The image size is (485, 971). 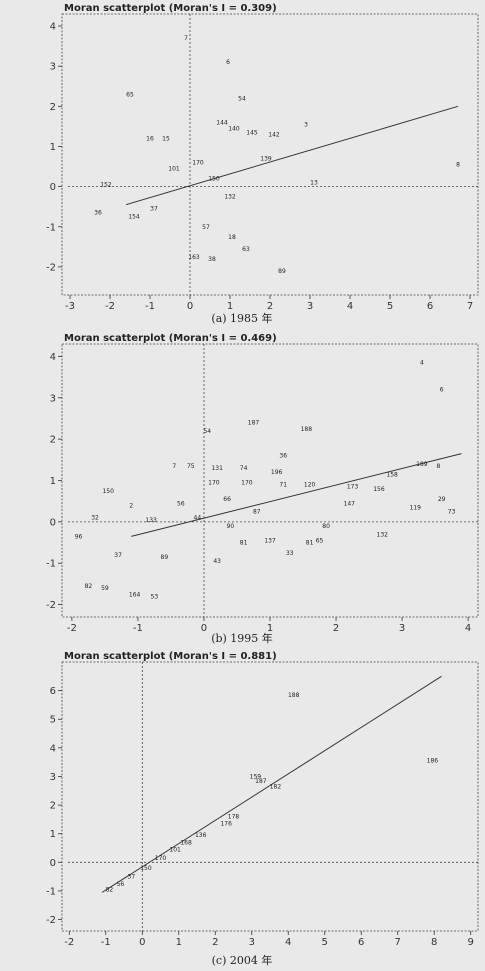 What do you see at coordinates (105, 588) in the screenshot?
I see `data-point-label: 59` at bounding box center [105, 588].